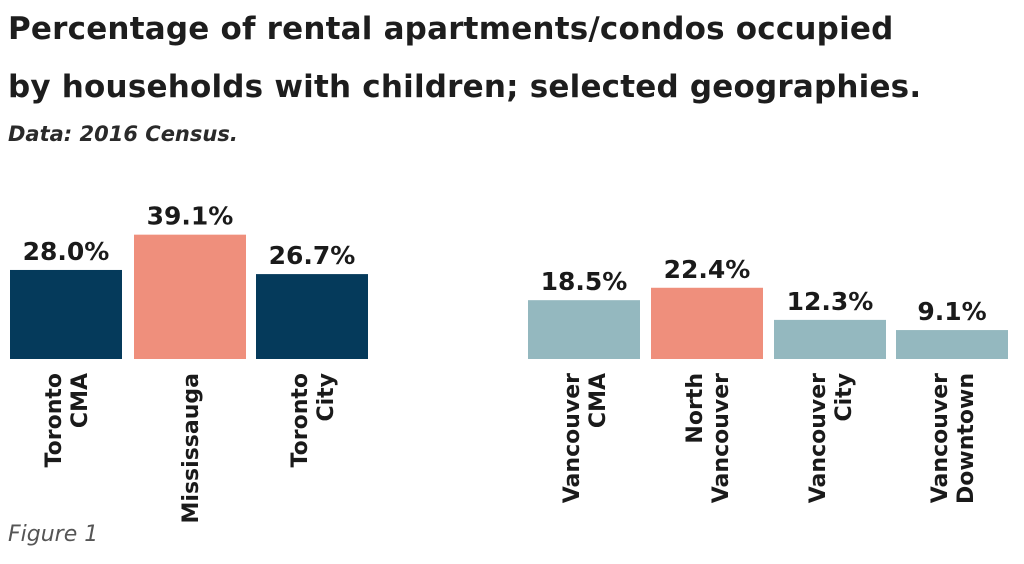  Describe the element at coordinates (966, 438) in the screenshot. I see `category-label-7-line-2: Downtown` at that location.